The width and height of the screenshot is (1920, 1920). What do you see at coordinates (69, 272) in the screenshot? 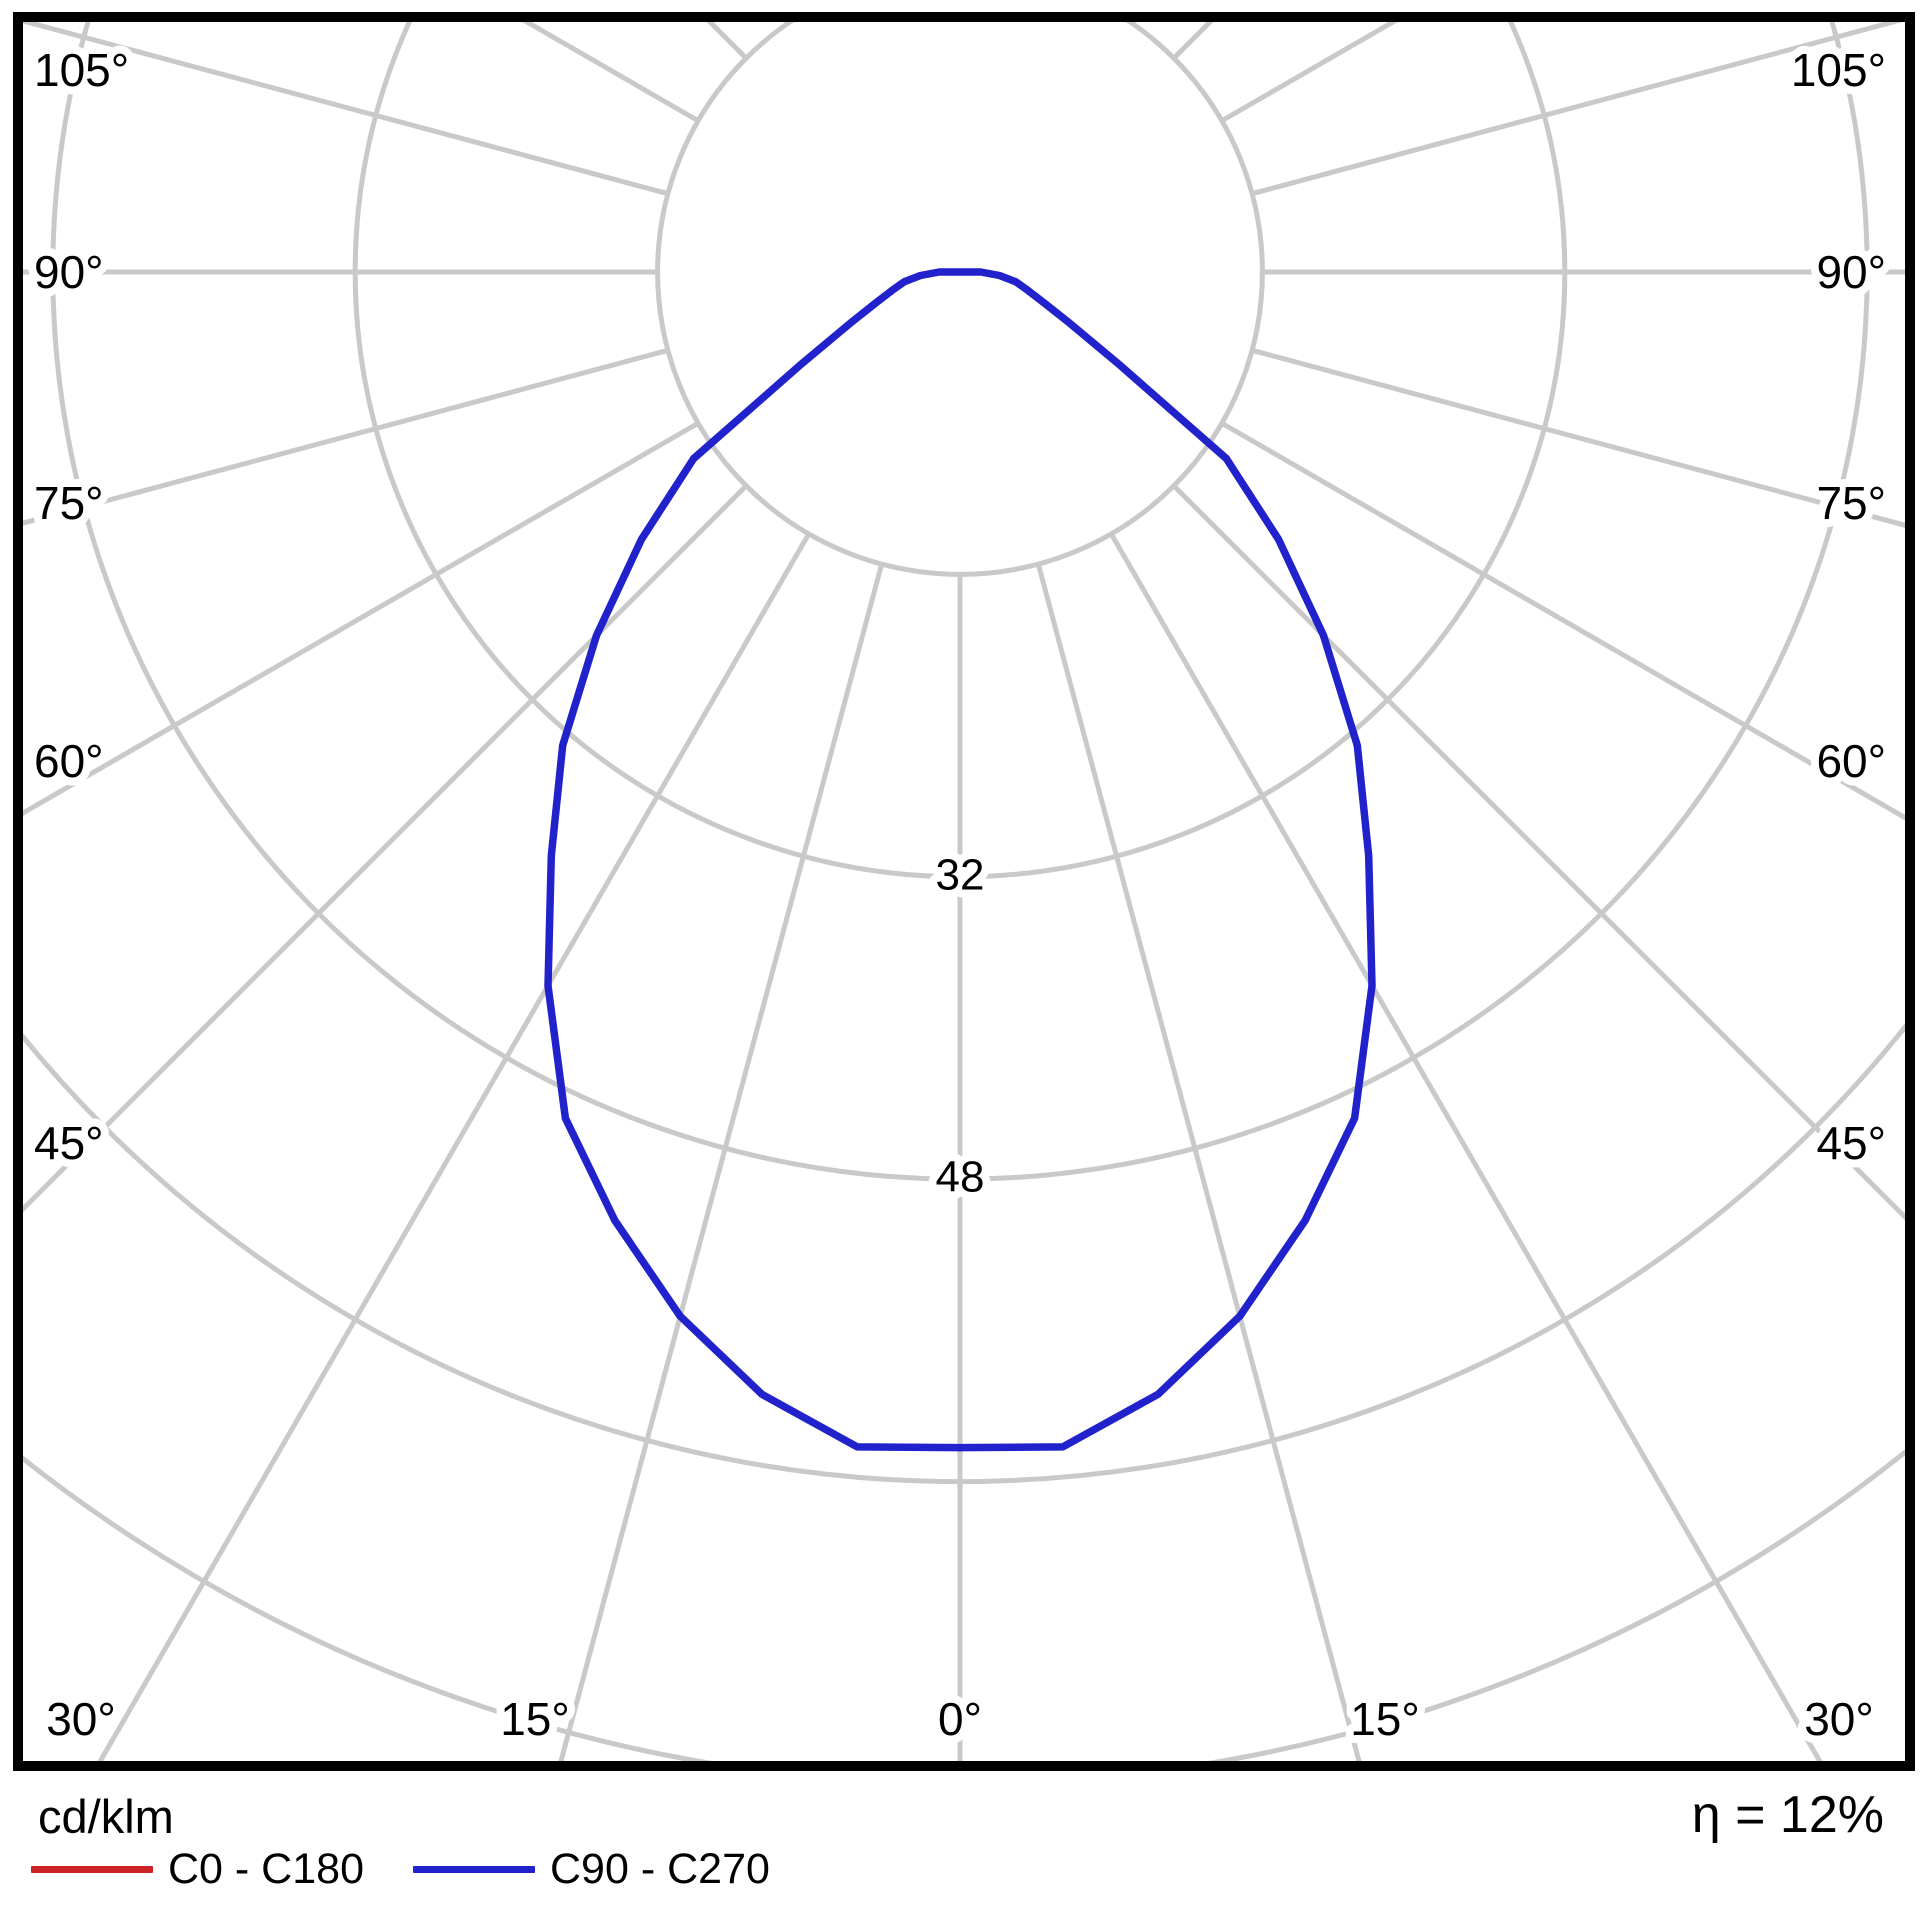
I see `angle-label-left-90°: 90°` at bounding box center [69, 272].